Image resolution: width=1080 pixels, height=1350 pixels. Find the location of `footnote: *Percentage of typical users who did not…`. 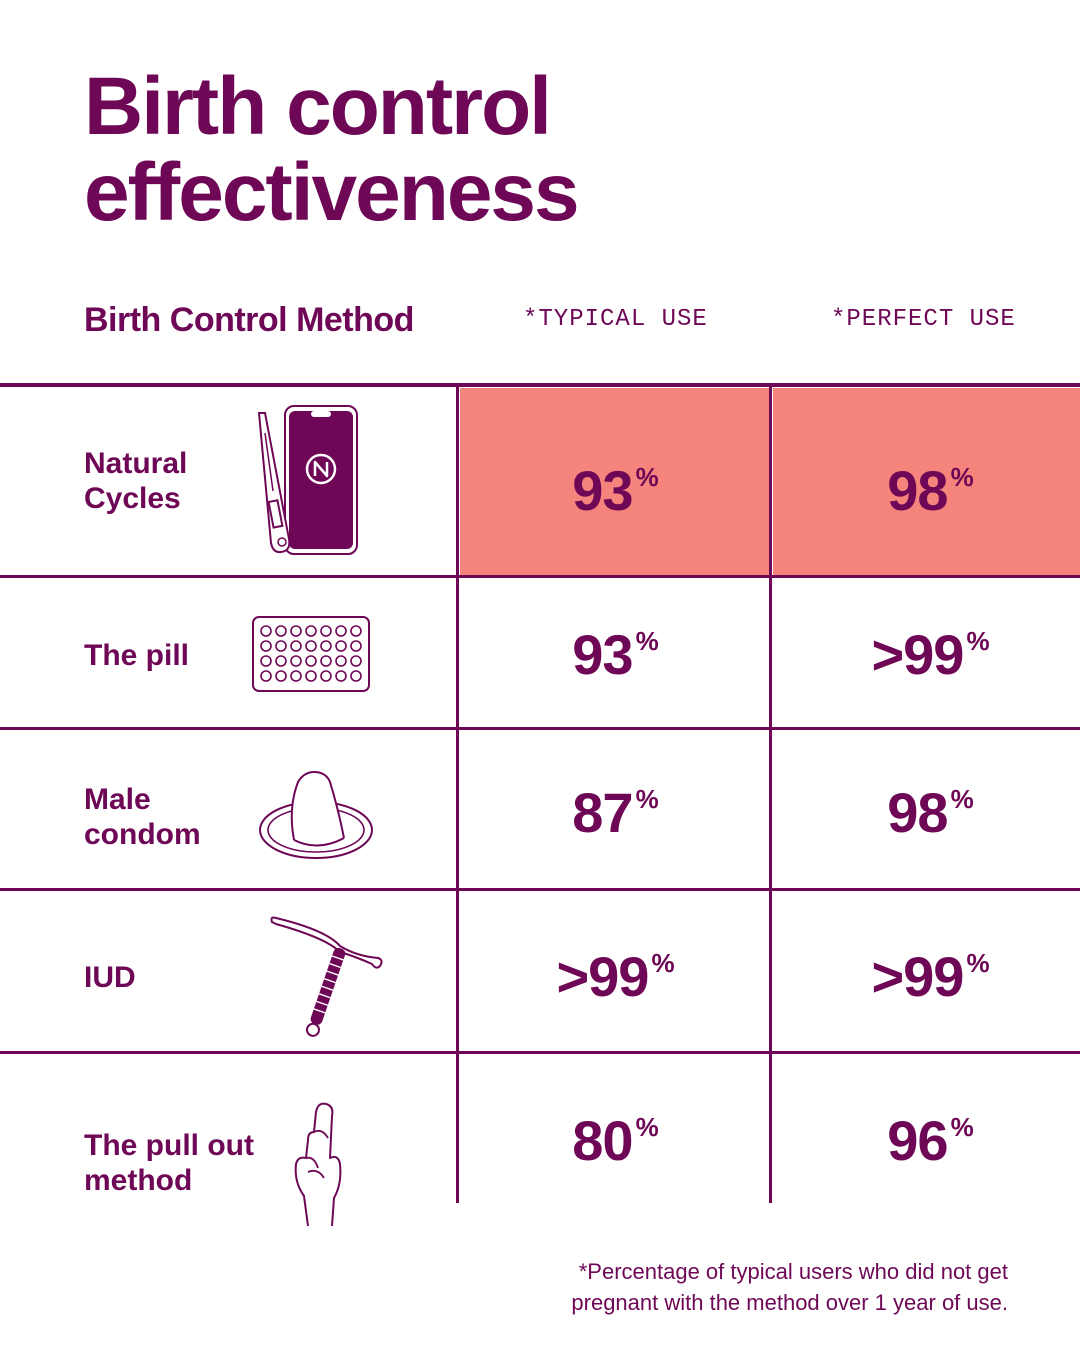

footnote: *Percentage of typical users who did not… is located at coordinates (789, 1287).